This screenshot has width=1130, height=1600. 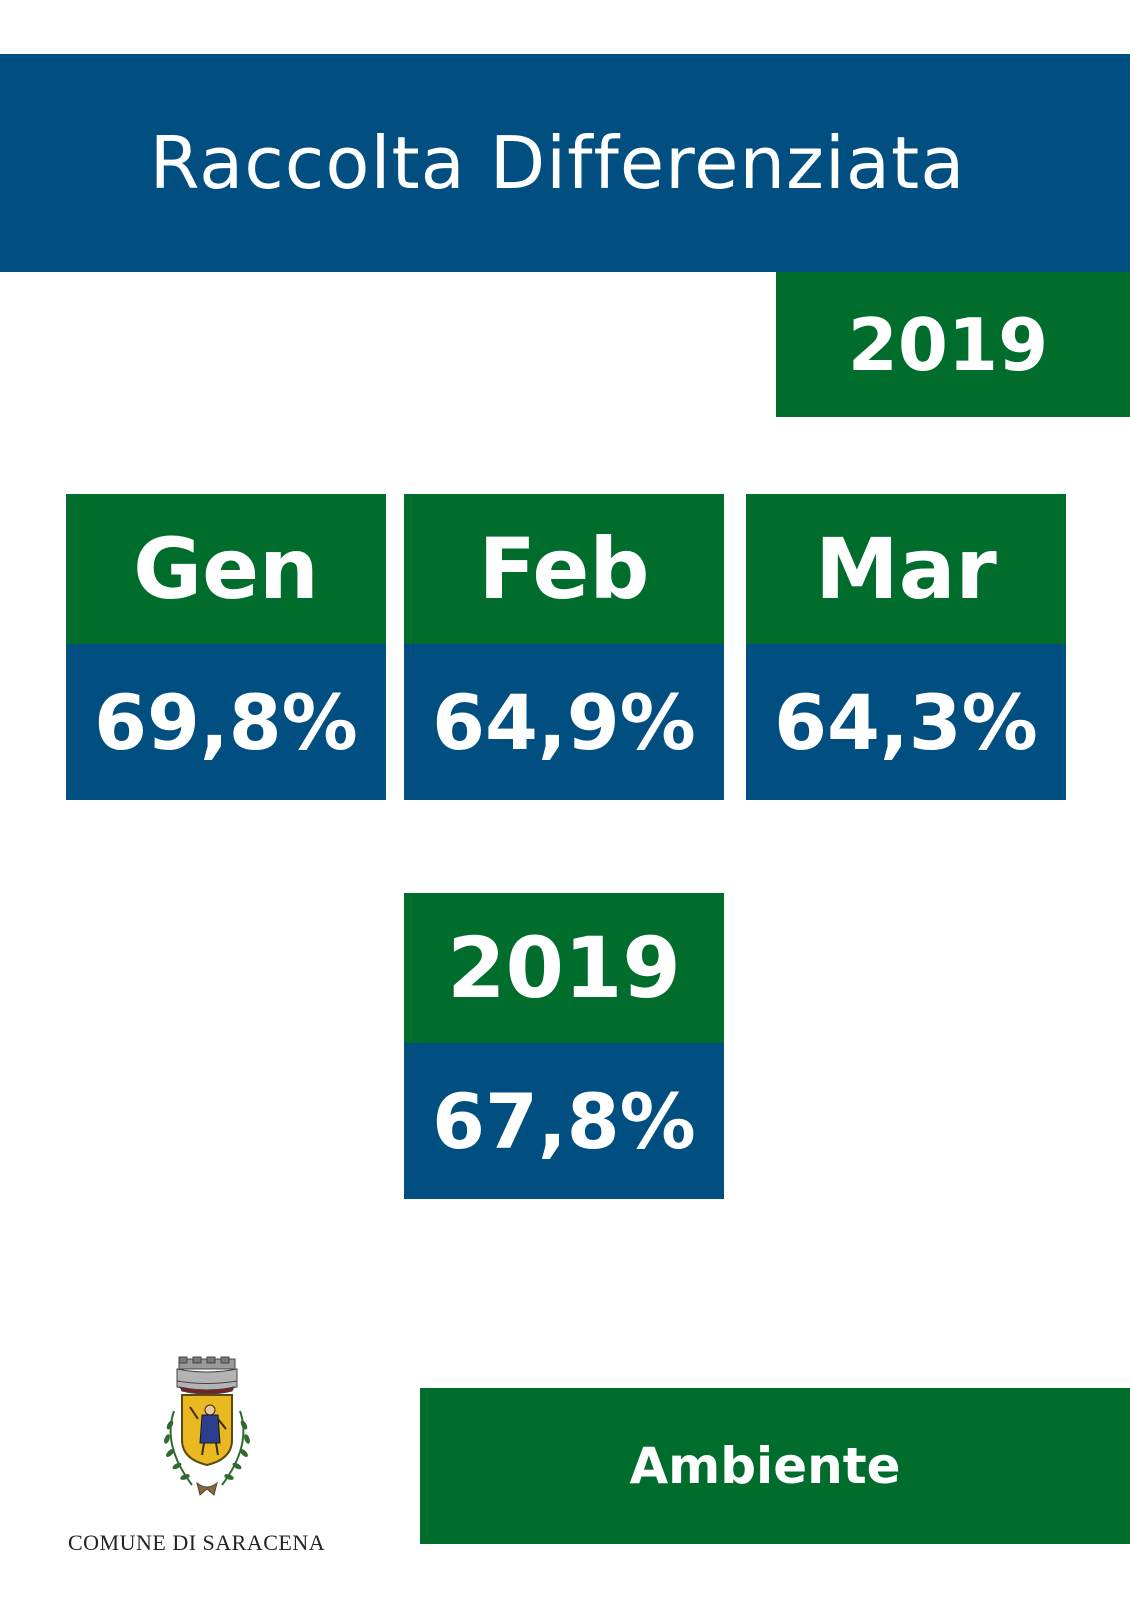 I want to click on month-card-body: 64,3%, so click(x=906, y=722).